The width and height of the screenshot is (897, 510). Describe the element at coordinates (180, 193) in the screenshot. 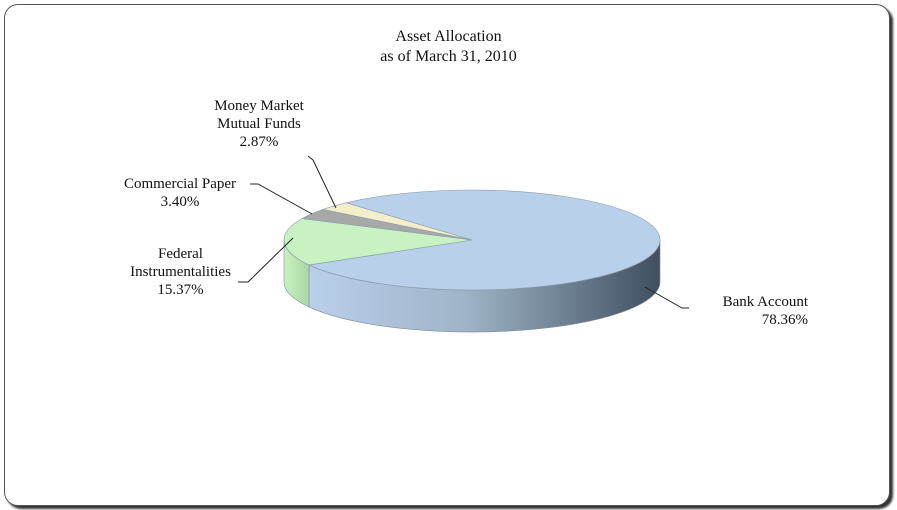

I see `slice-label: Commercial Paper 3.40%` at that location.